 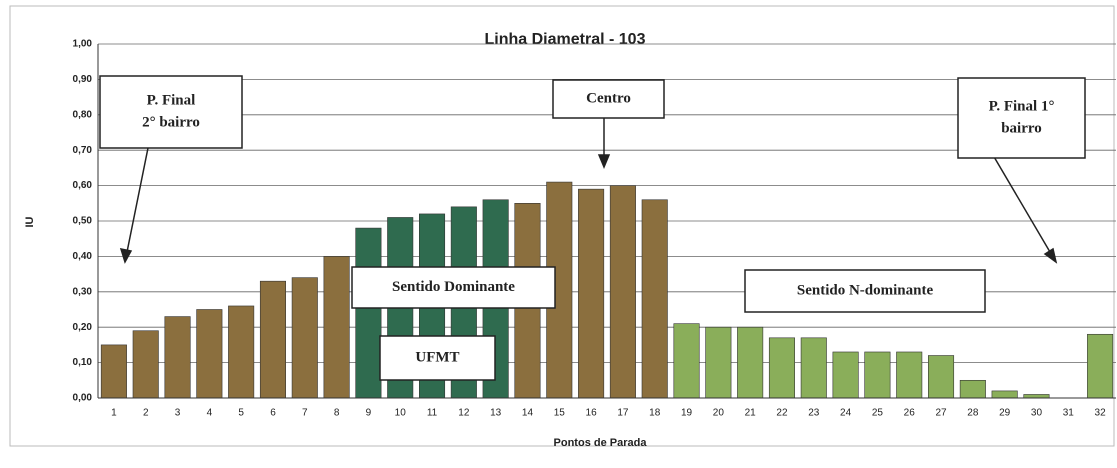 What do you see at coordinates (565, 39) in the screenshot?
I see `chart-title: Linha Diametral - 103` at bounding box center [565, 39].